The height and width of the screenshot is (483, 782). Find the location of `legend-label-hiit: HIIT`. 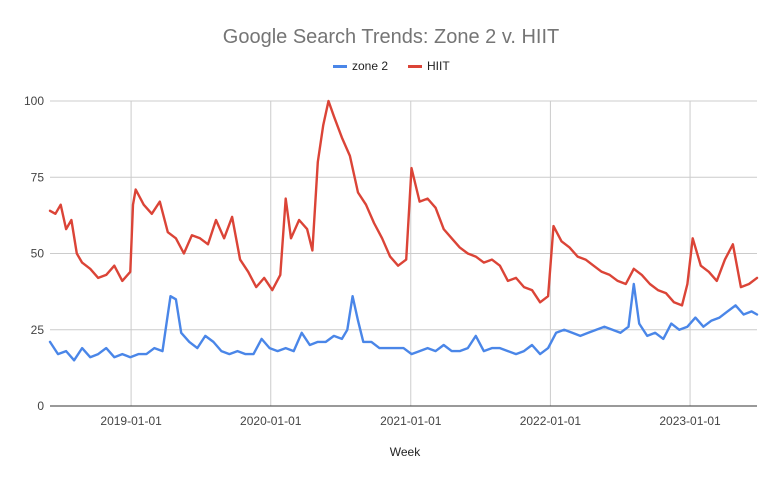

legend-label-hiit: HIIT is located at coordinates (438, 66).